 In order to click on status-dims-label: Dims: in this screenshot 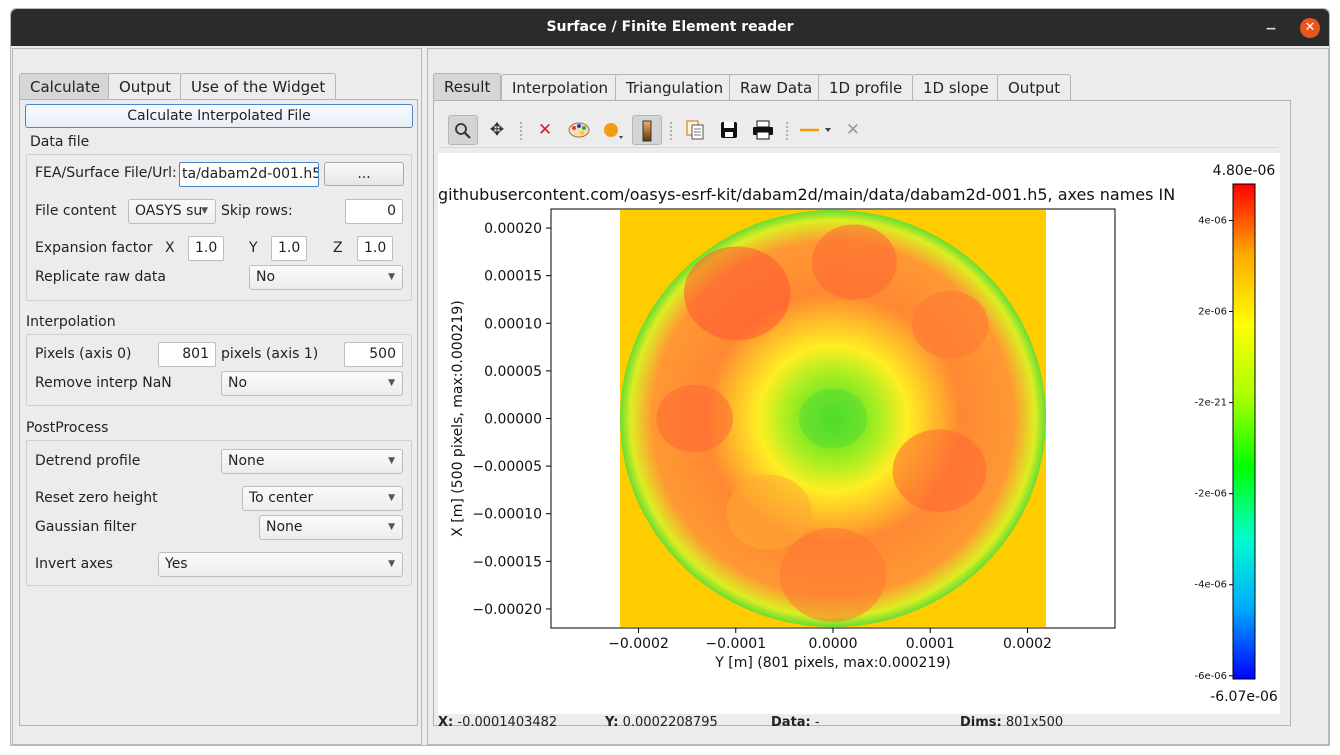, I will do `click(981, 722)`.